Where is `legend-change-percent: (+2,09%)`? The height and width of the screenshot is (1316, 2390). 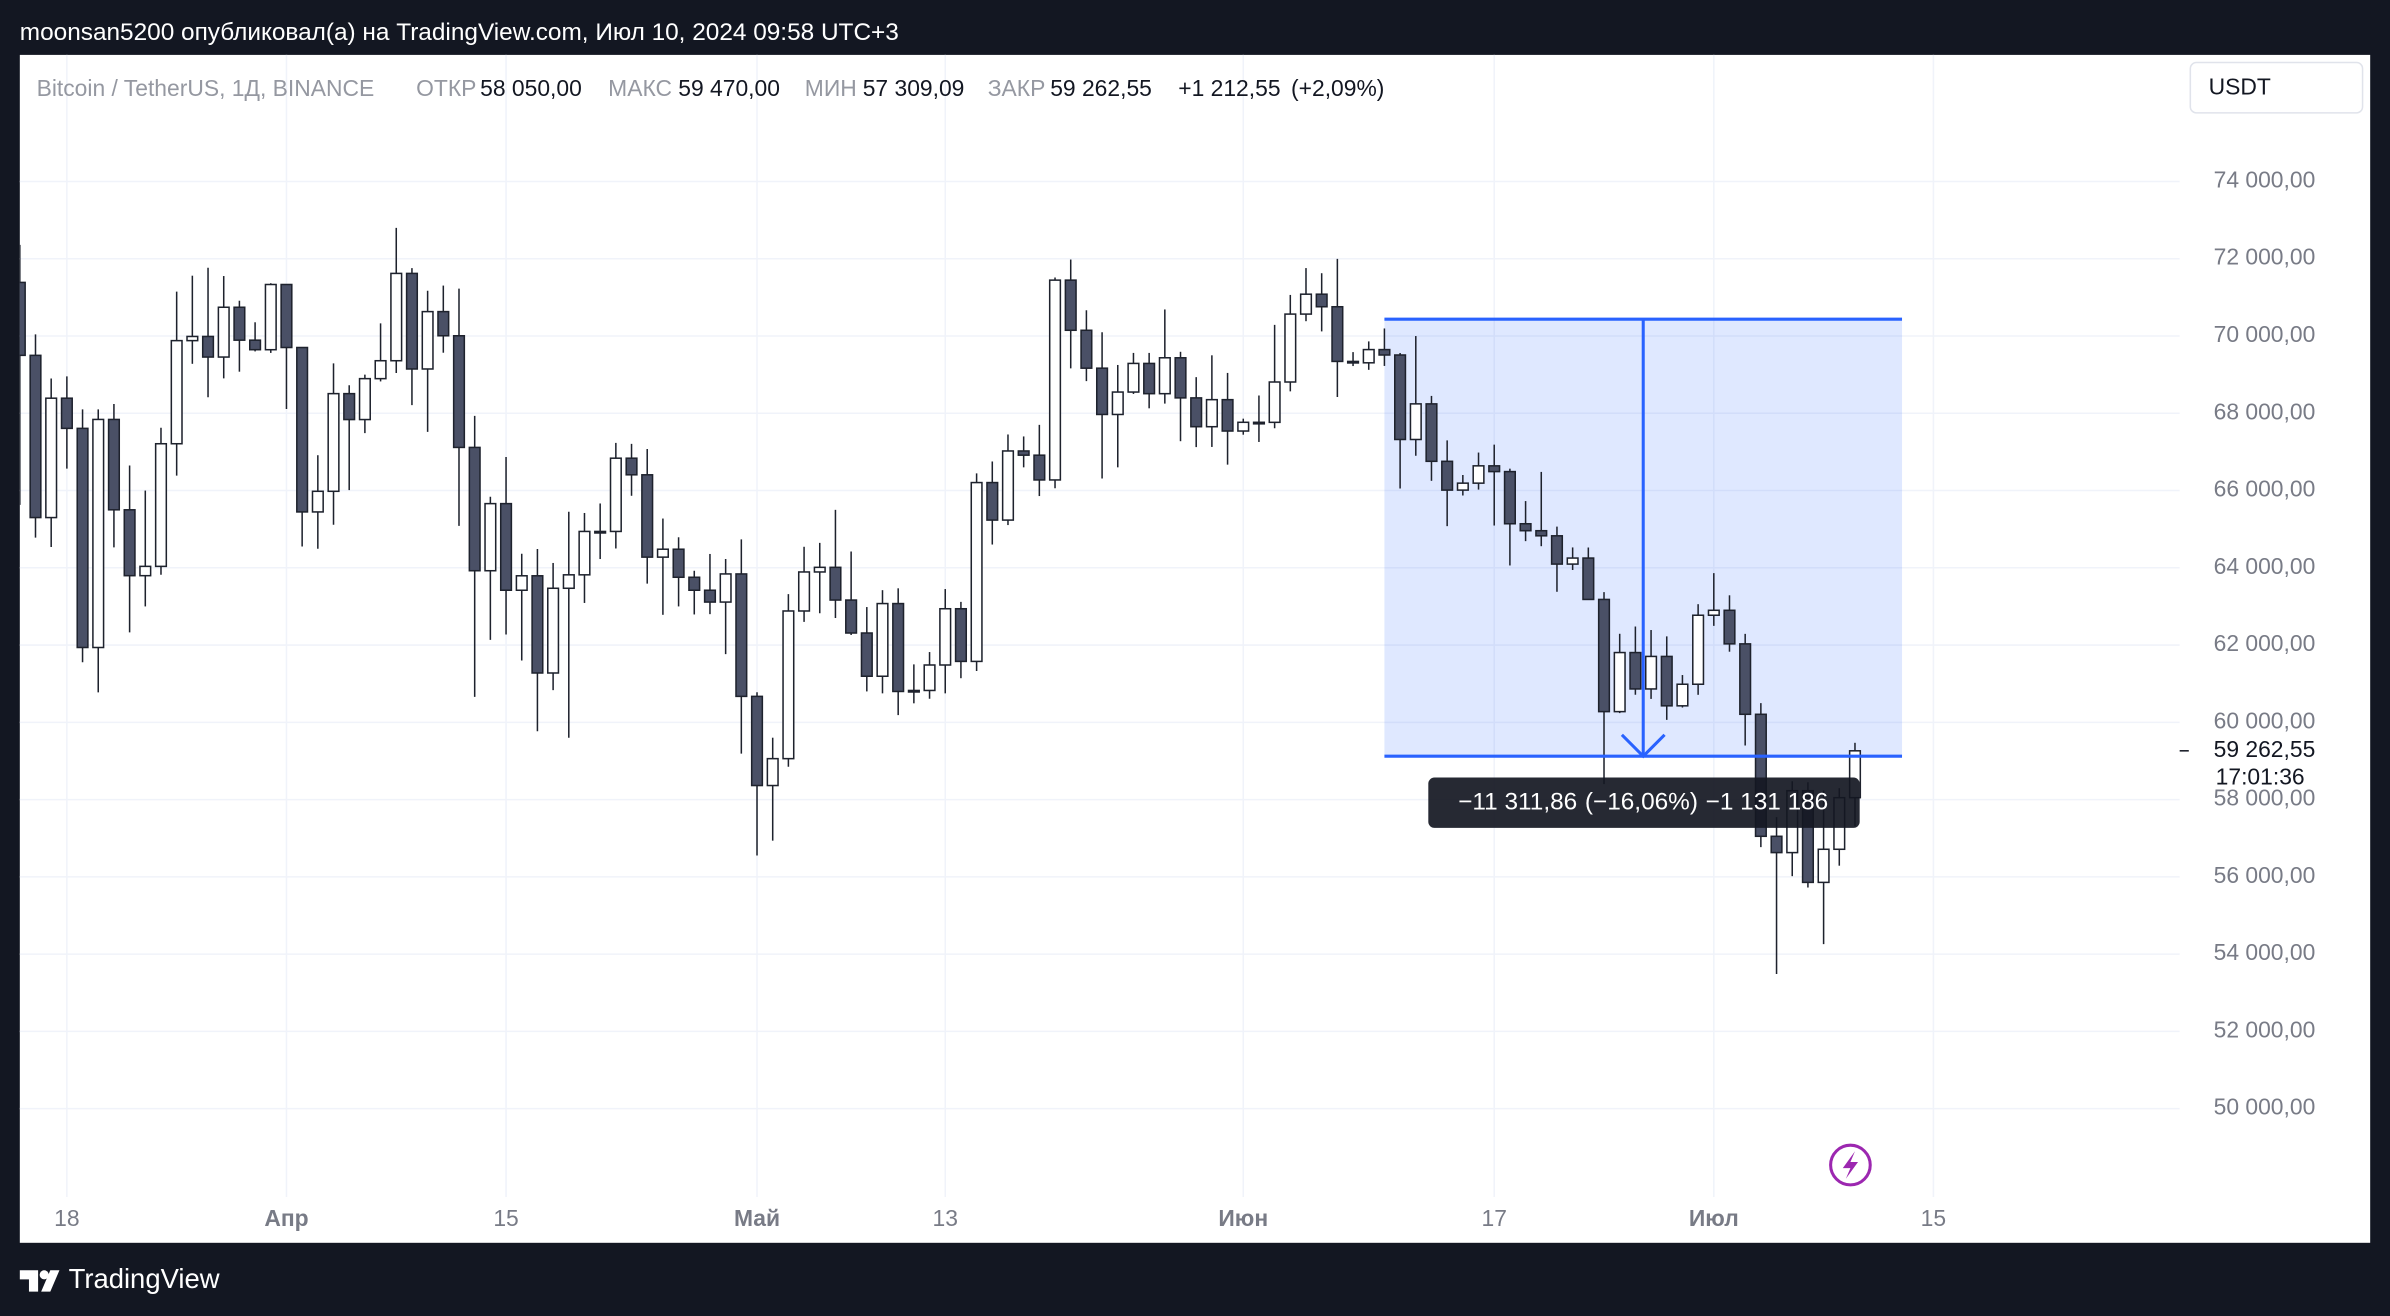
legend-change-percent: (+2,09%) is located at coordinates (1337, 88).